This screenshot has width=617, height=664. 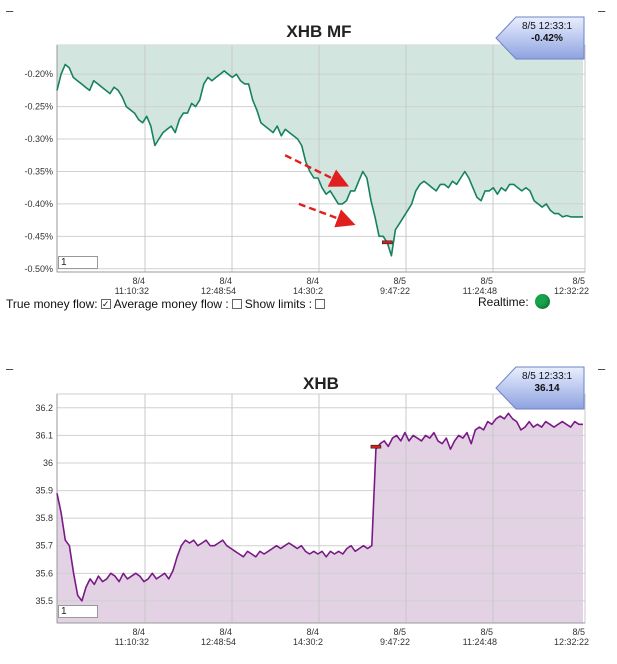 I want to click on bottom-minimize-dash: –, so click(x=10, y=368).